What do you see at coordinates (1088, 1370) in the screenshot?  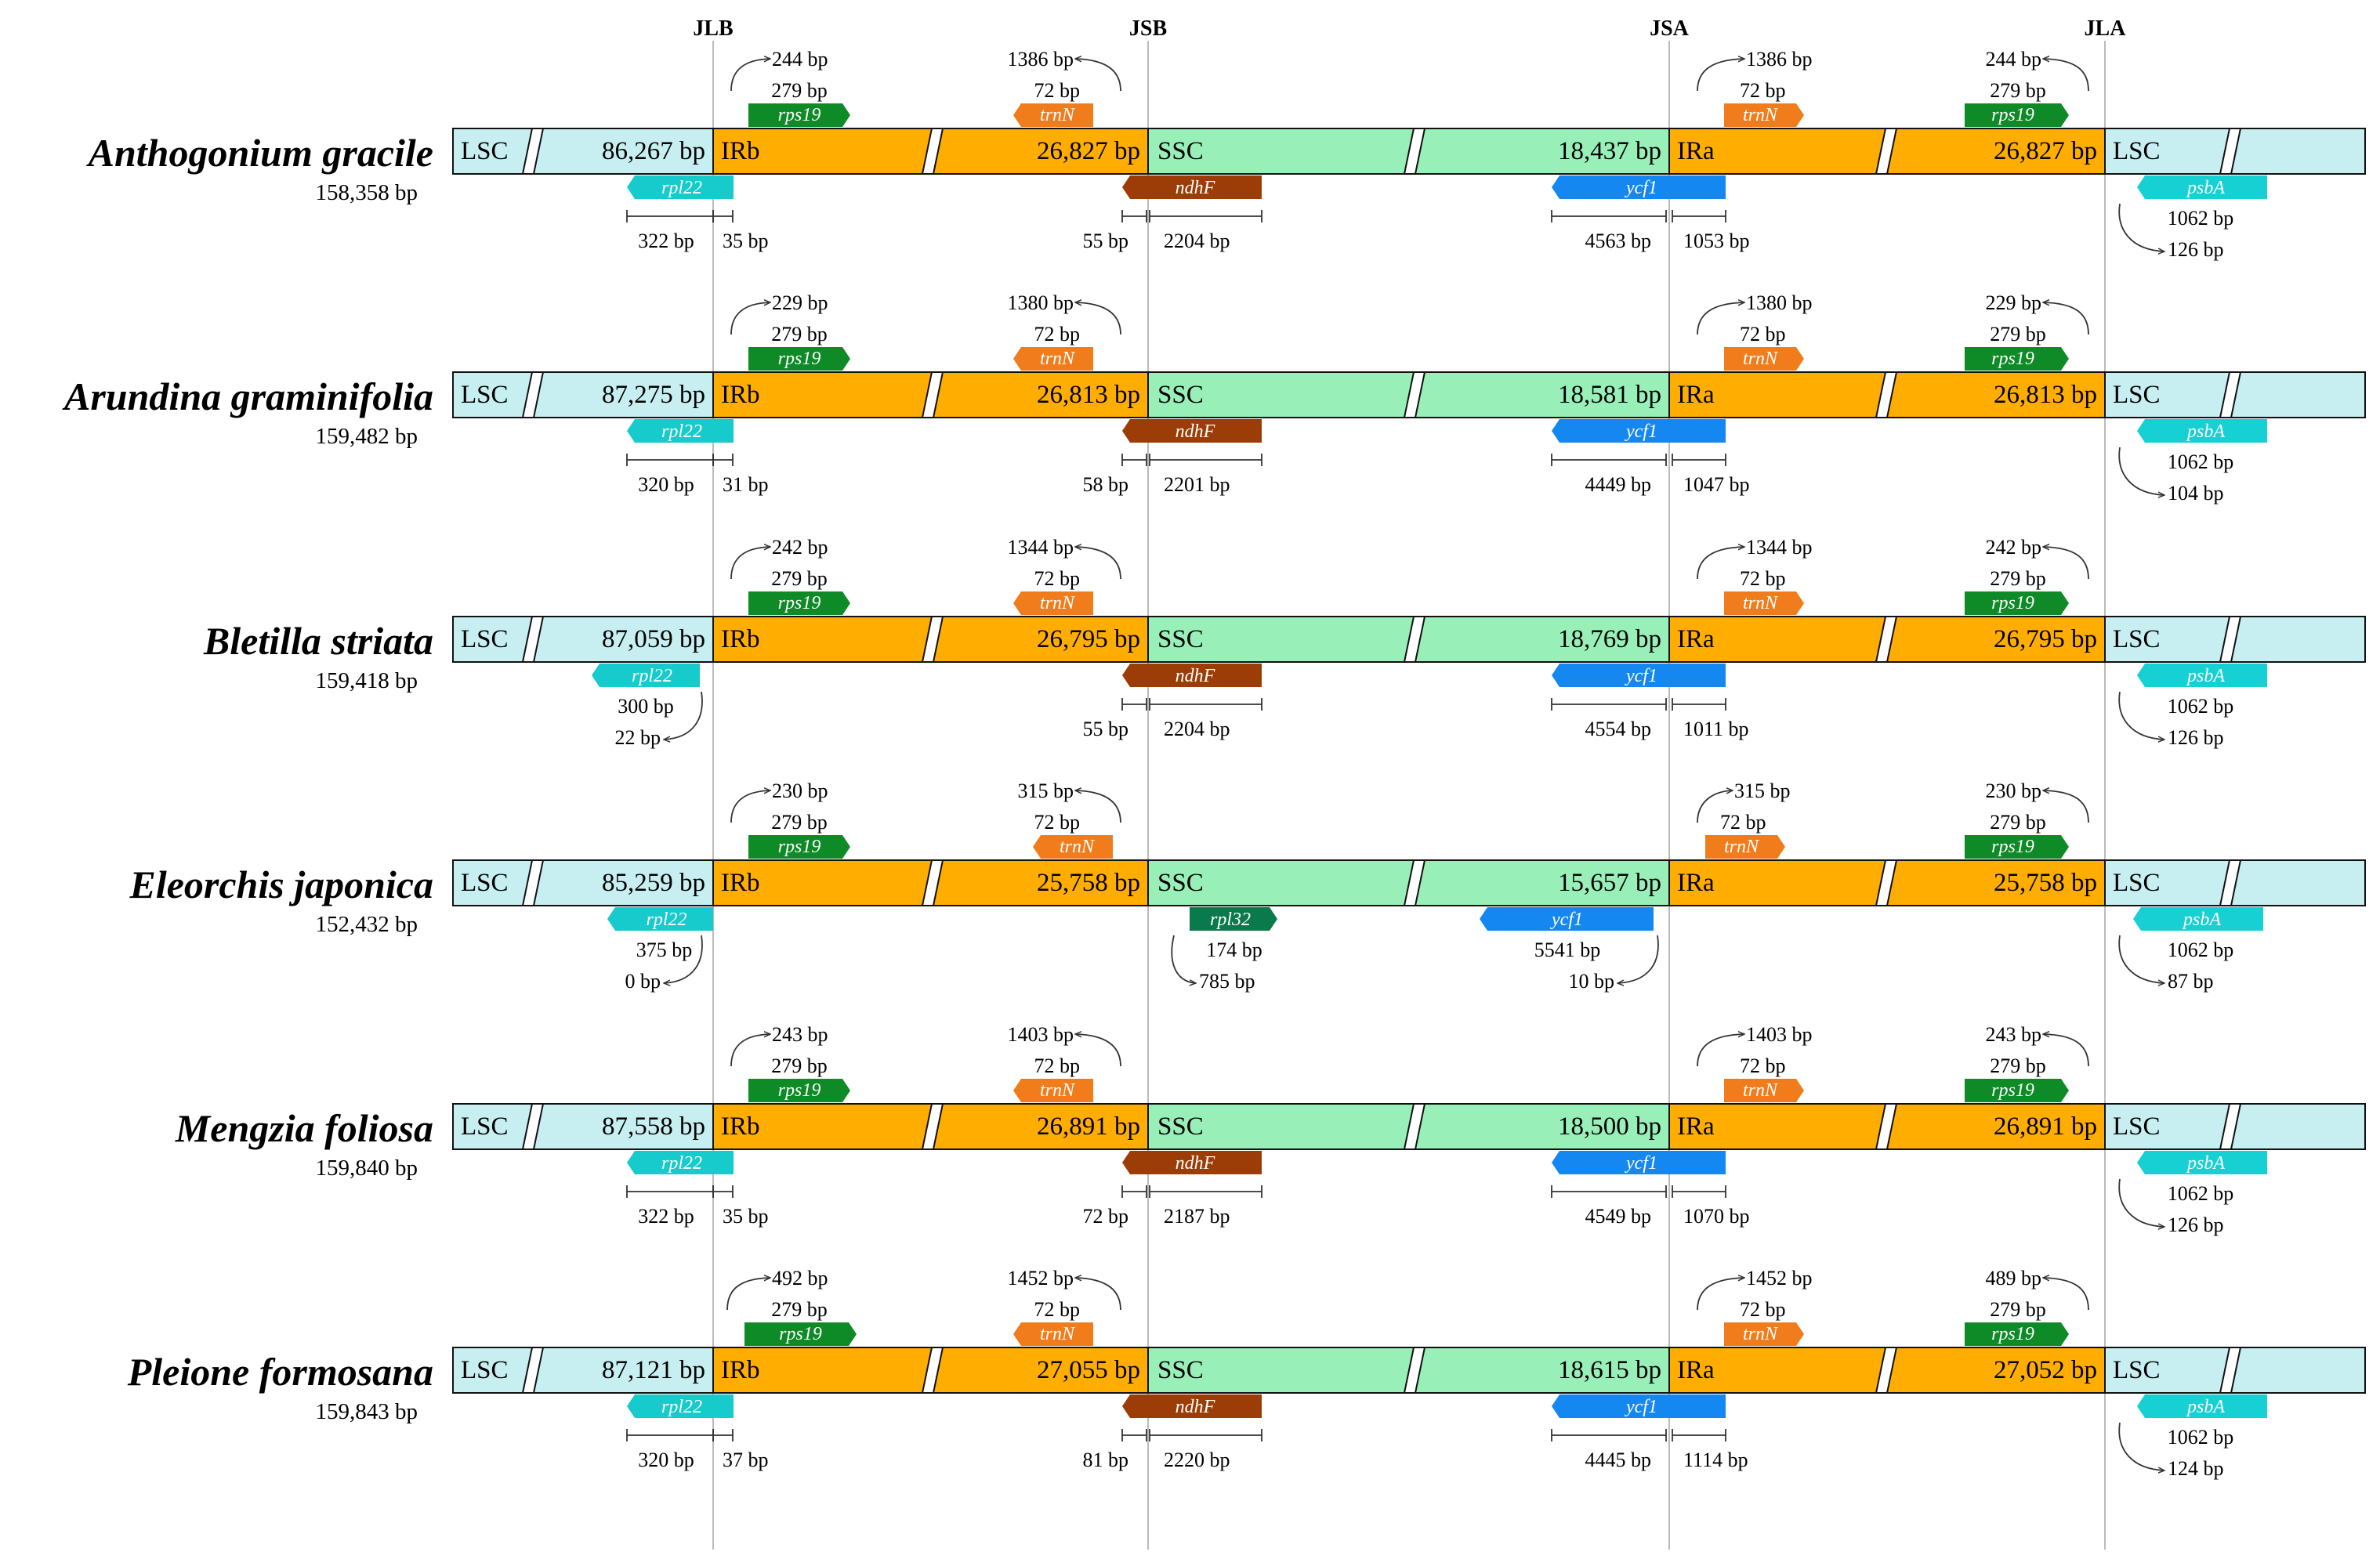 I see `irb-length: 27,055 bp` at bounding box center [1088, 1370].